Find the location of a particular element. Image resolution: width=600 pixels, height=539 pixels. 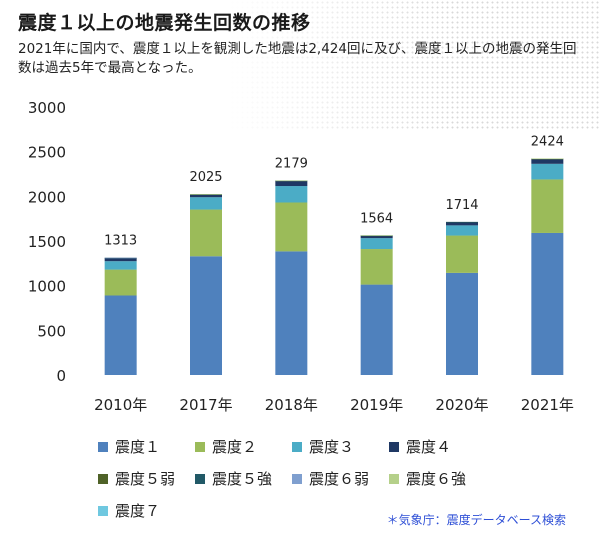

total-label: 2179 is located at coordinates (291, 163).